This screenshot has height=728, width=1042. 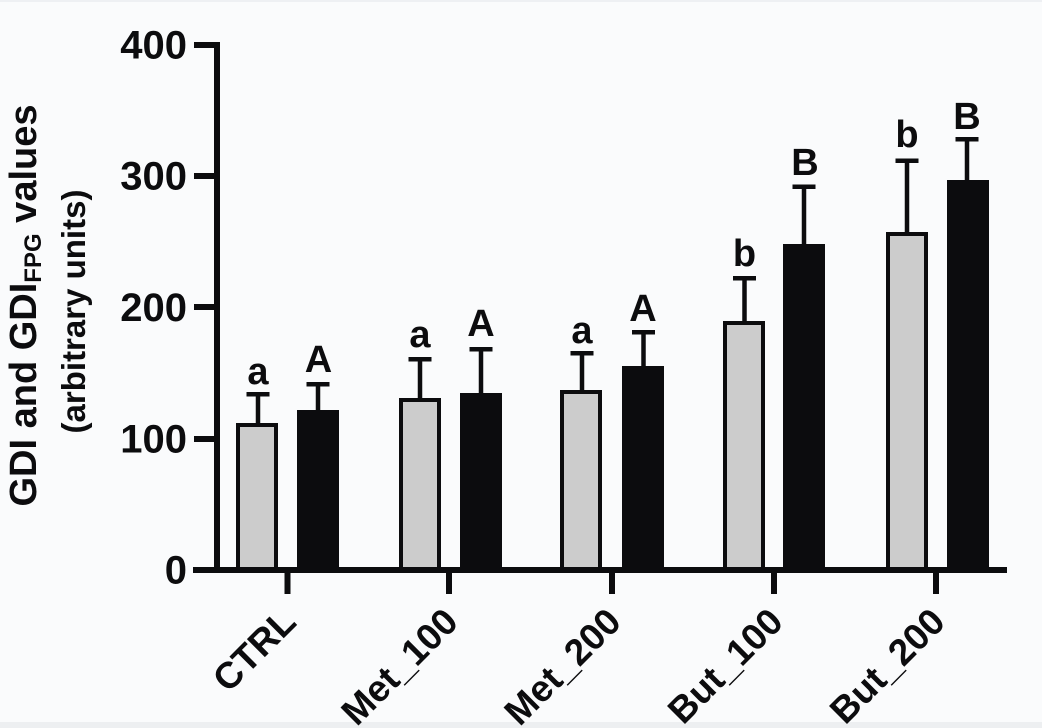 What do you see at coordinates (153, 46) in the screenshot?
I see `svg-text: 400` at bounding box center [153, 46].